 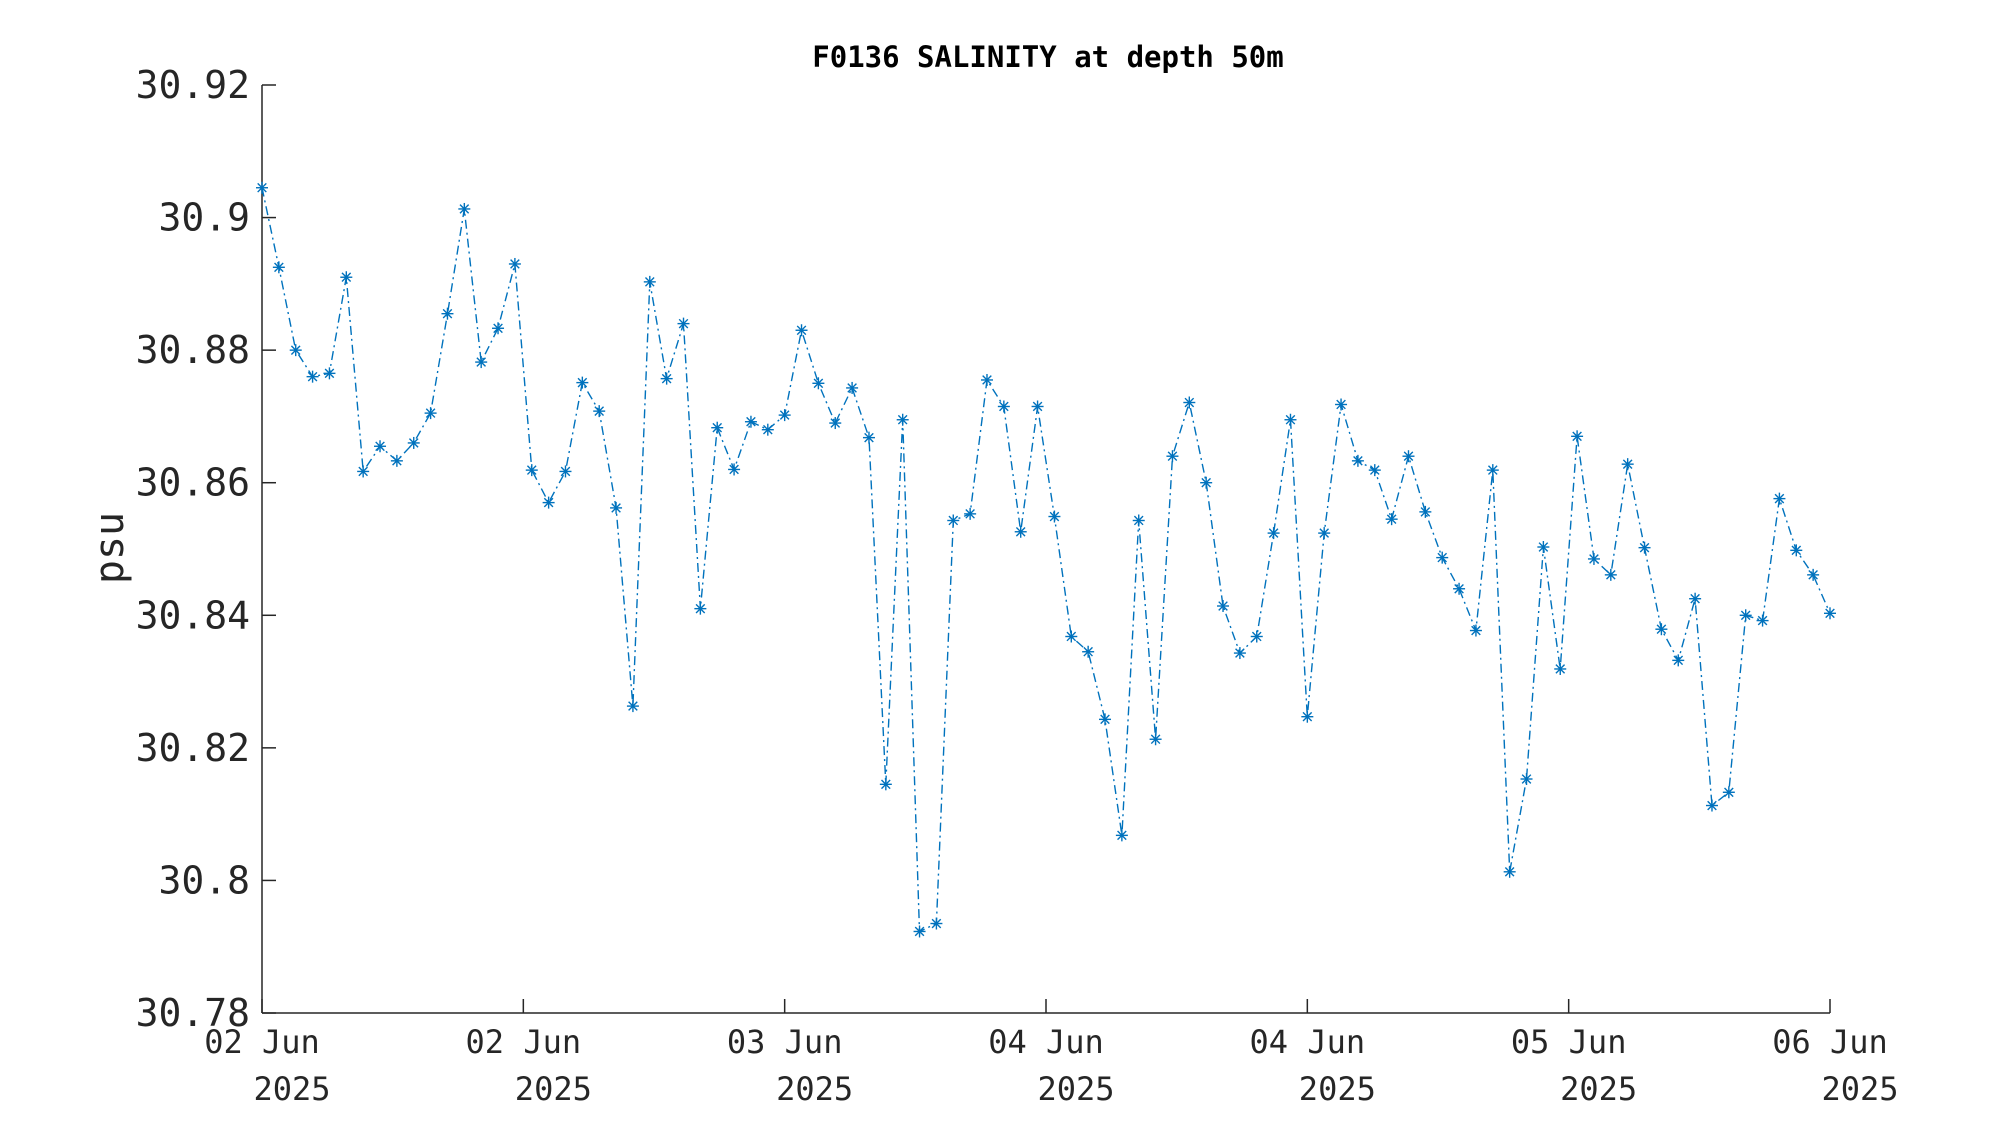 I want to click on y-tick-label: 30.82, so click(x=193, y=748).